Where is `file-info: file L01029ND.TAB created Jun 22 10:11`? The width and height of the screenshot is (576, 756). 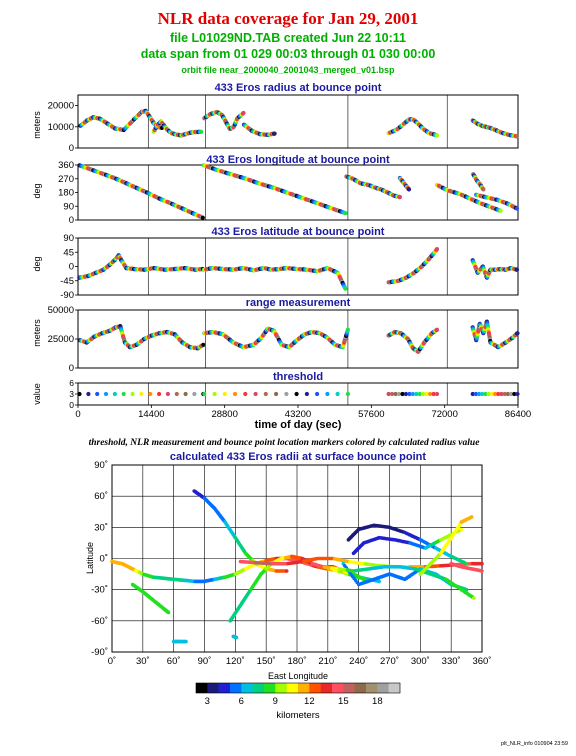 file-info: file L01029ND.TAB created Jun 22 10:11 is located at coordinates (288, 38).